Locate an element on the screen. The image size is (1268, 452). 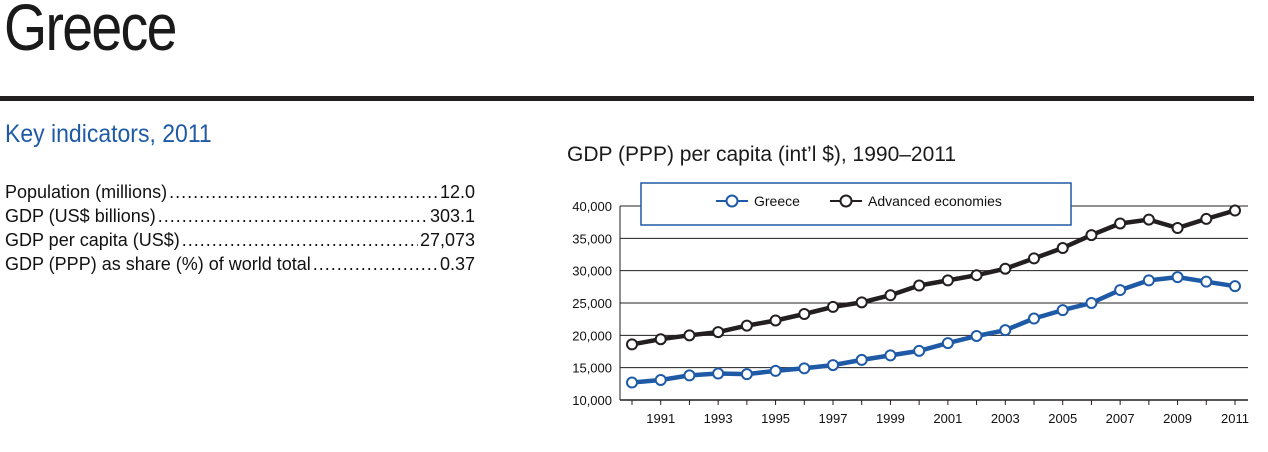
x-tick-label: 1991 is located at coordinates (660, 418).